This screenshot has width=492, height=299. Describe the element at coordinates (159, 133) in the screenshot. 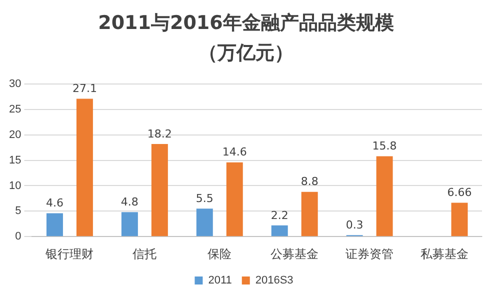

I see `data-label: 18.2` at that location.